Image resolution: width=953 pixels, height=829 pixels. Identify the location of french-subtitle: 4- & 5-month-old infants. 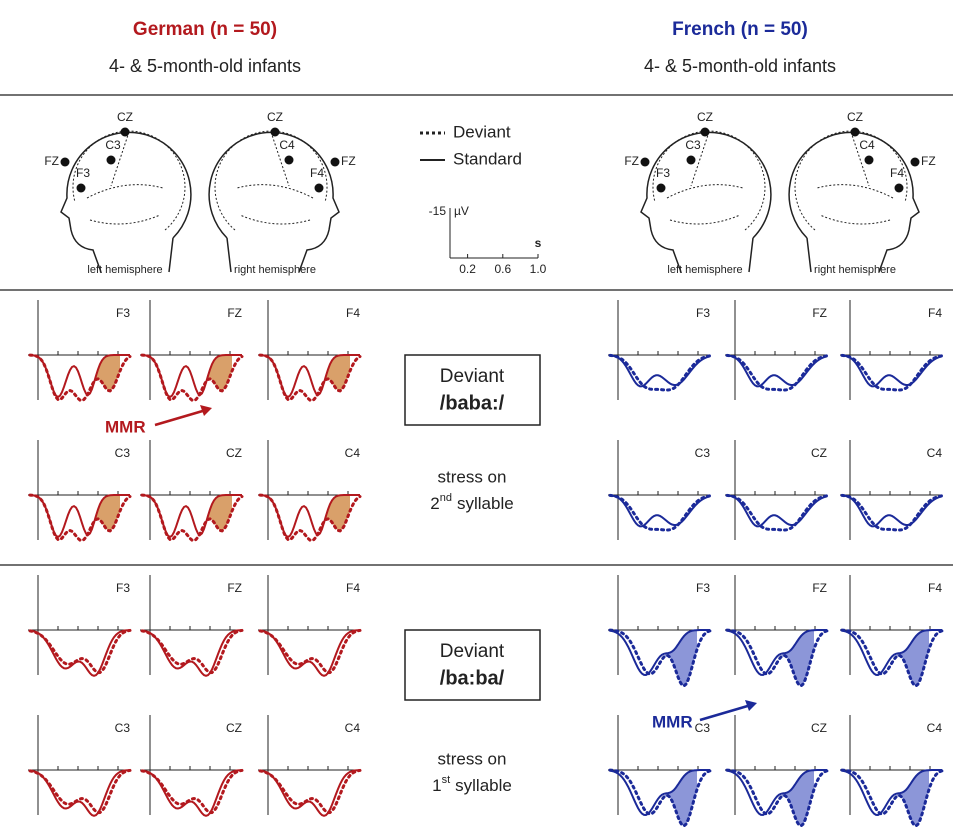
(740, 66).